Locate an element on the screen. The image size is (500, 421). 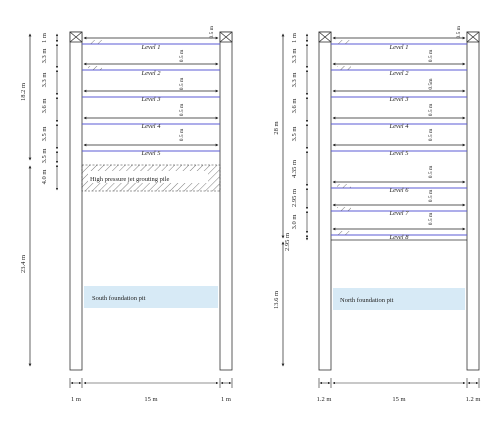
north-top-left-cap is located at coordinates (325, 37).